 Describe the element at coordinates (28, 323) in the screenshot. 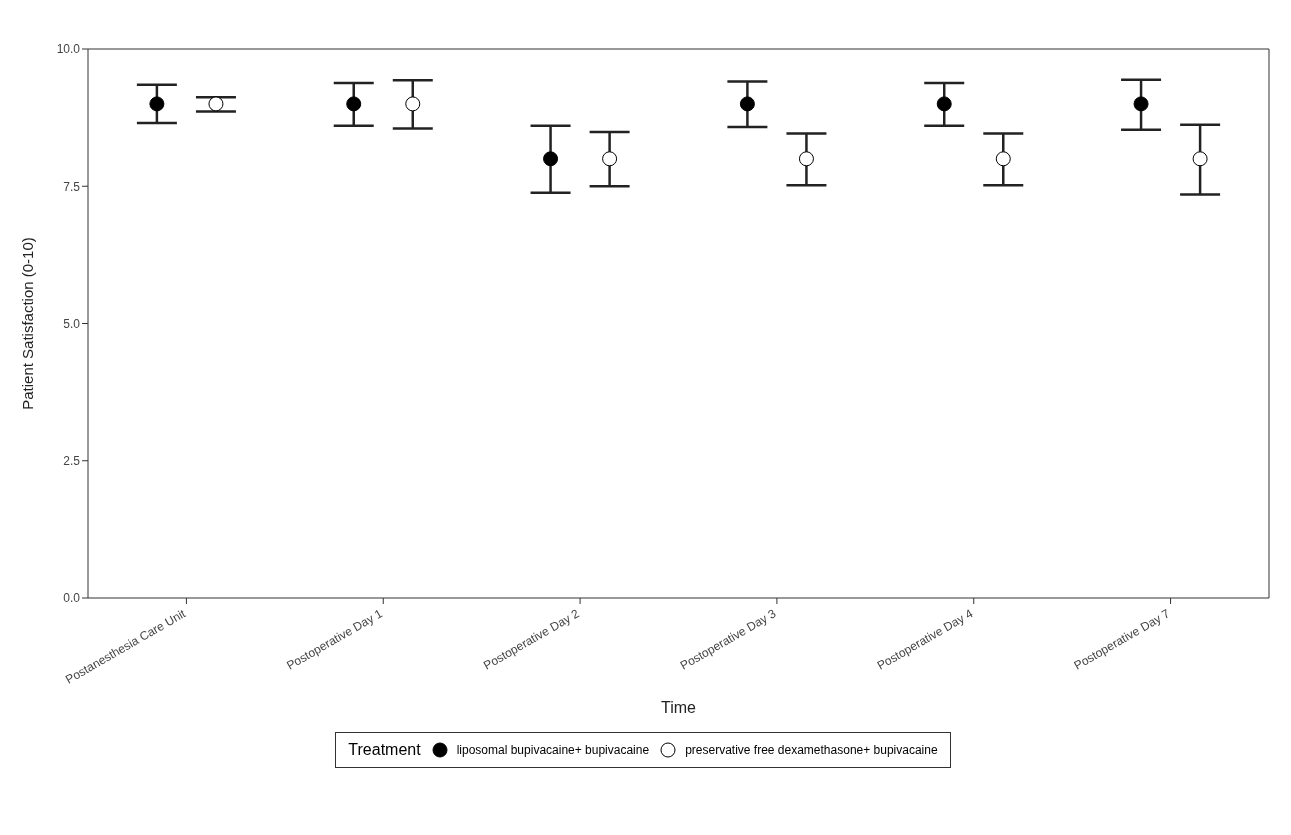

I see `y-axis-title: Patient Satisfaction (0-10)` at that location.